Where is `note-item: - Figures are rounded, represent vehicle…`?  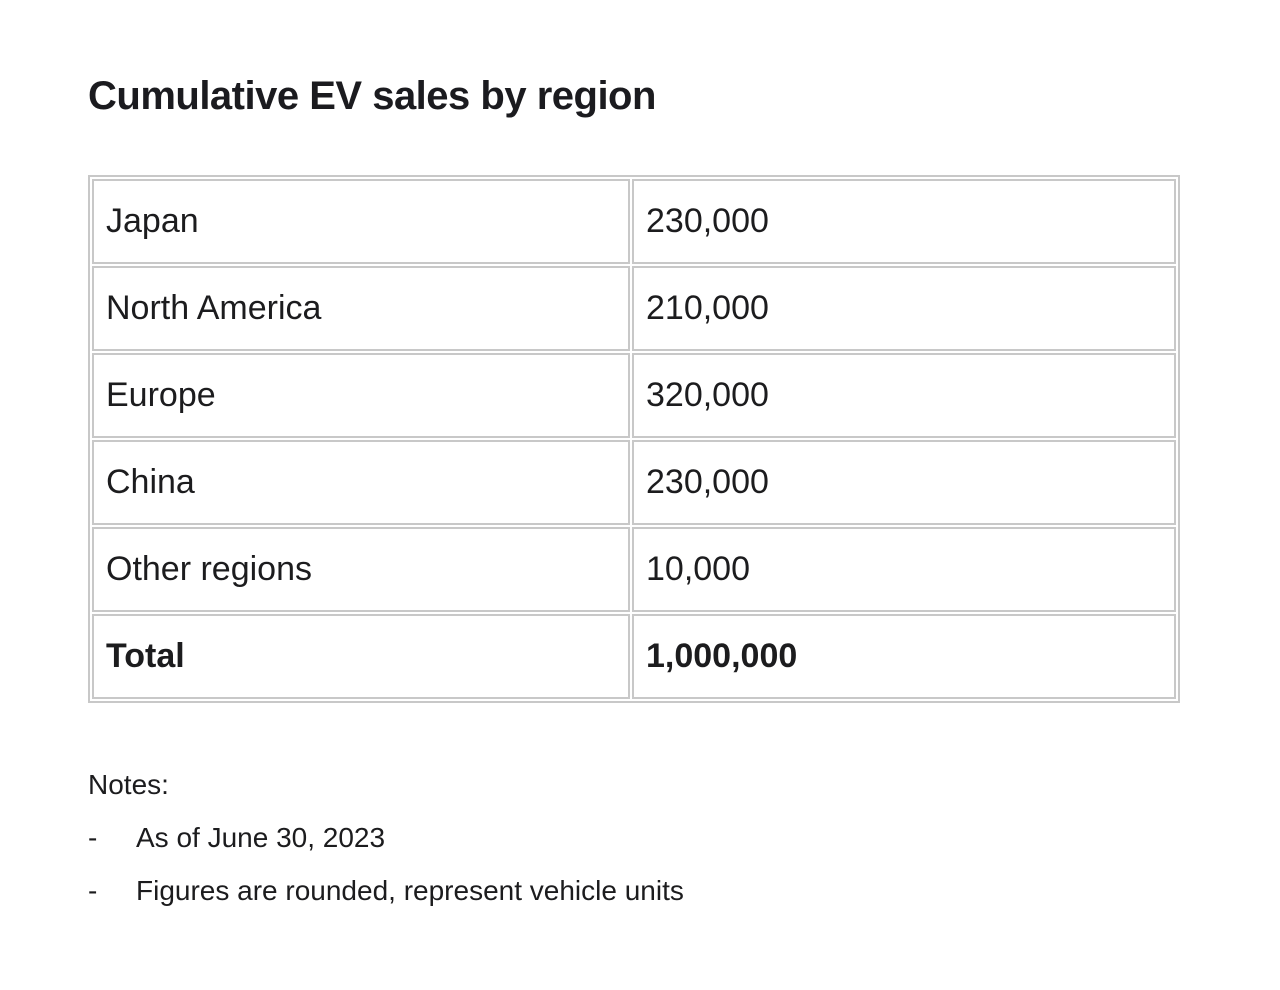 note-item: - Figures are rounded, represent vehicle… is located at coordinates (684, 890).